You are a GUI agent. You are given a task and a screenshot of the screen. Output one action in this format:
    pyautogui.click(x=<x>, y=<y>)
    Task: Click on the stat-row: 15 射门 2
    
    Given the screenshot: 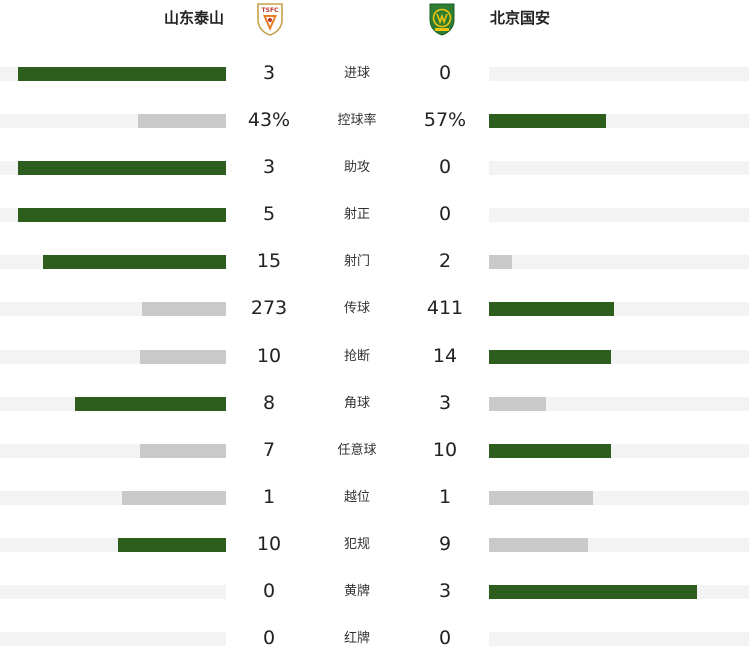 What is the action you would take?
    pyautogui.click(x=378, y=259)
    